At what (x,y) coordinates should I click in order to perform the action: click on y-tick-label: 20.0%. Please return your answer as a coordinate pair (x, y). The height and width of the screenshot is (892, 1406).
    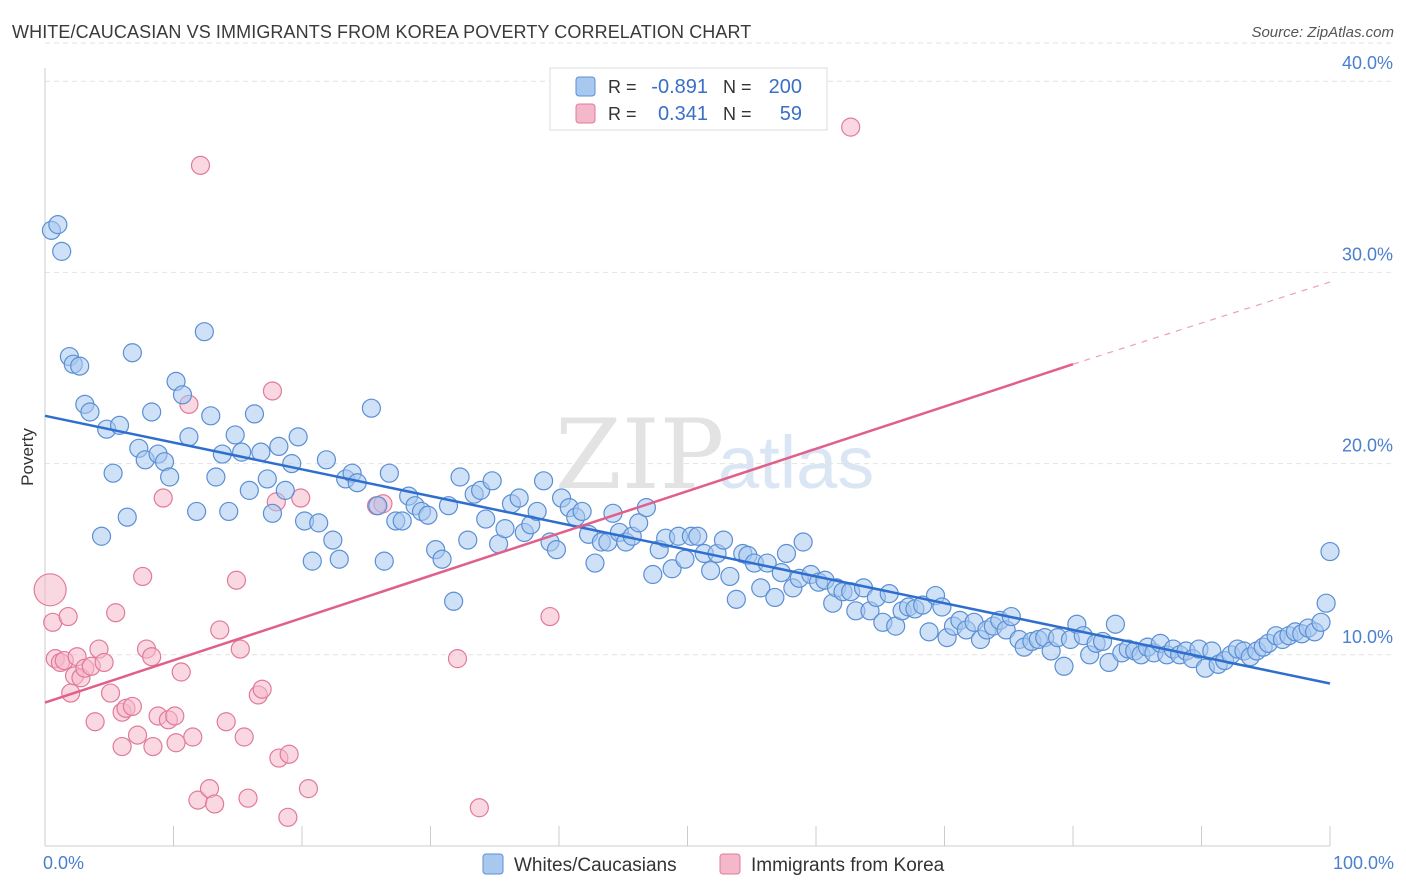
    Looking at the image, I should click on (1367, 446).